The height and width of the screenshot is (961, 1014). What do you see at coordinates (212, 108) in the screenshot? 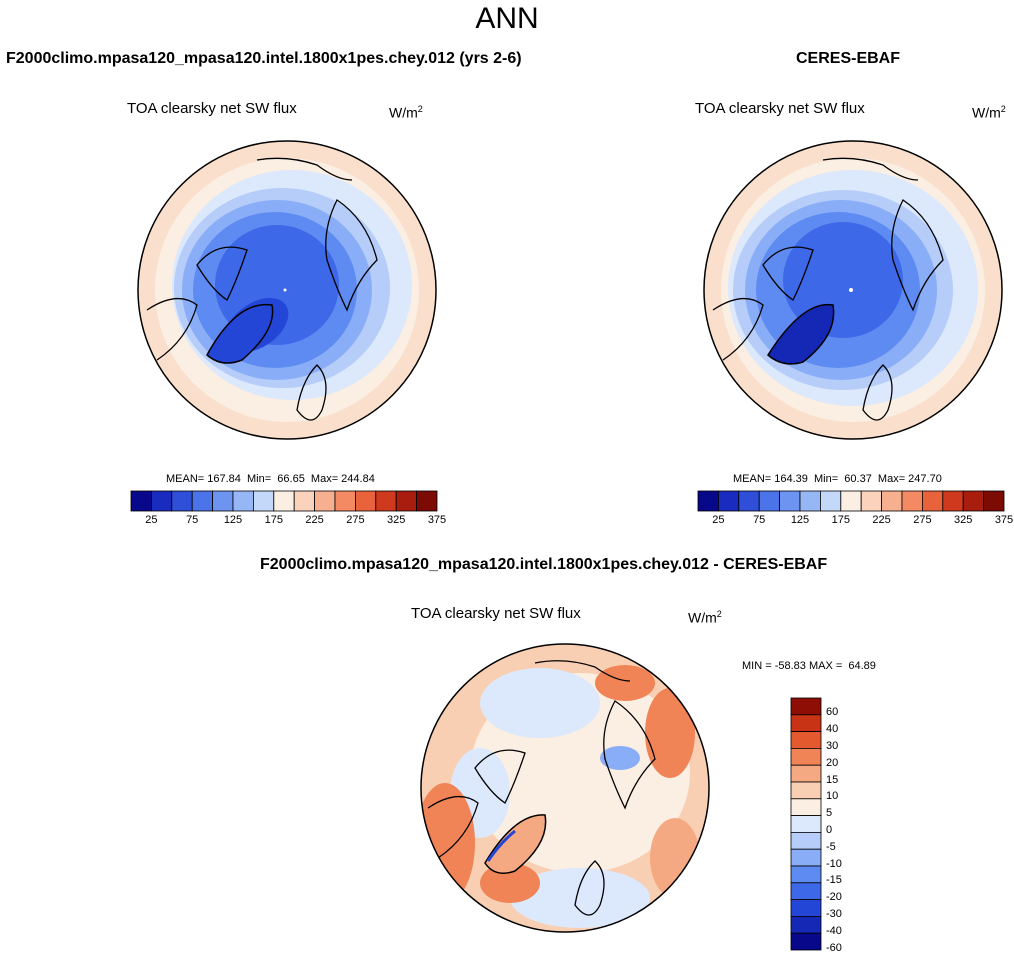
I see `test-variable-label: TOA clearsky net SW flux` at bounding box center [212, 108].